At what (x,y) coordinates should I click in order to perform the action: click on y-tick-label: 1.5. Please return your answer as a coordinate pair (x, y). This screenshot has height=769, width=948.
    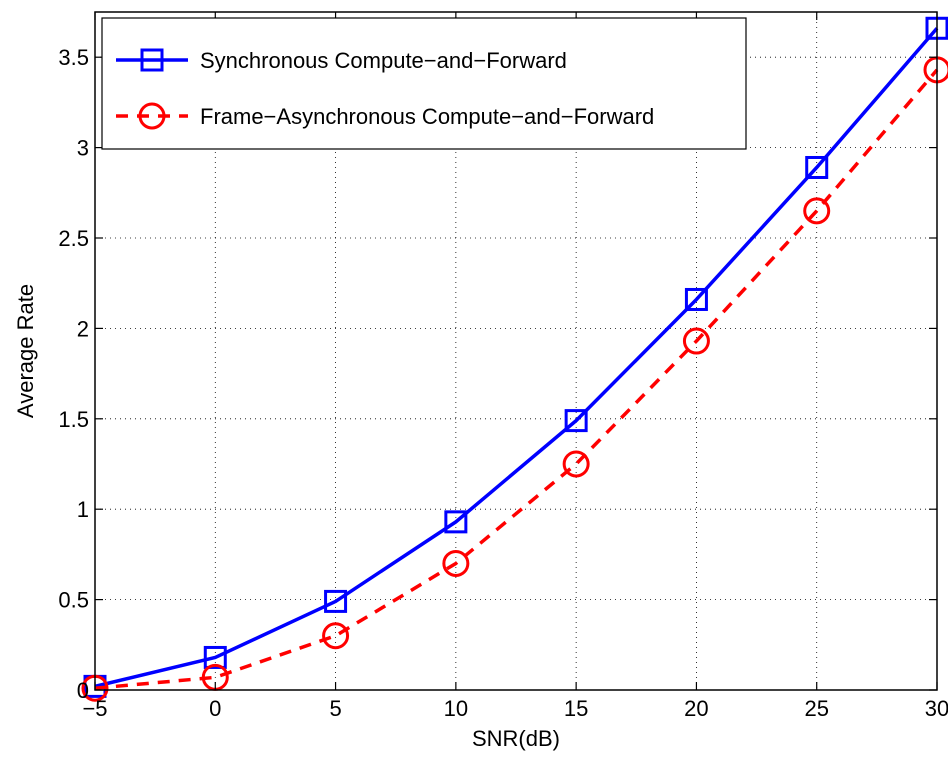
    Looking at the image, I should click on (73, 419).